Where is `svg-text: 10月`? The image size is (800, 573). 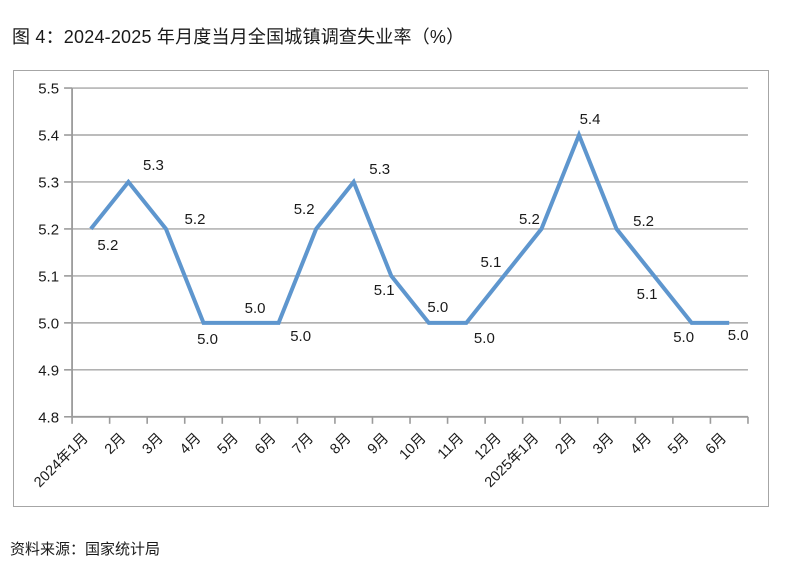
svg-text: 10月 is located at coordinates (413, 446).